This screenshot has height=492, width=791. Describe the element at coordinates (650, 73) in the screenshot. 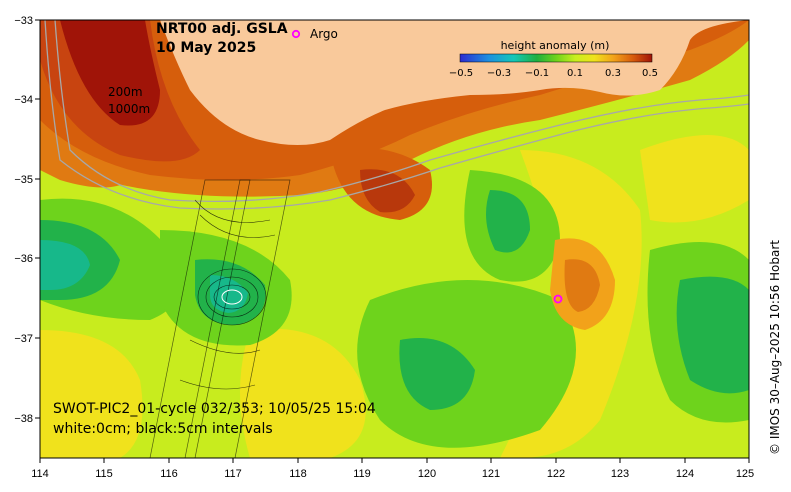

I see `colorbar-tick: 0.5` at that location.